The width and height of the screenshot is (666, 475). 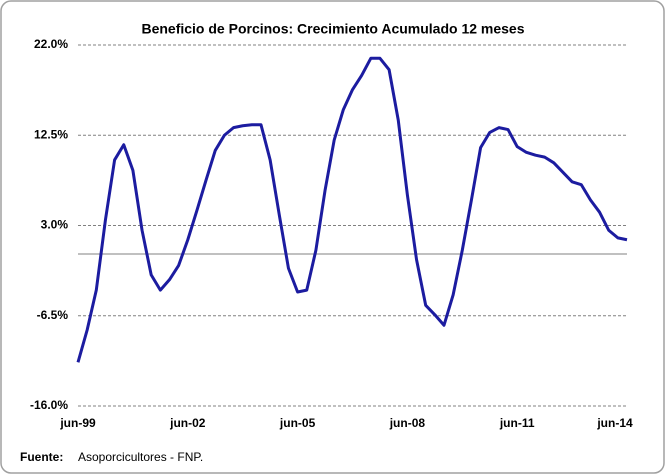 I want to click on x-tick-label: jun-11, so click(x=517, y=423).